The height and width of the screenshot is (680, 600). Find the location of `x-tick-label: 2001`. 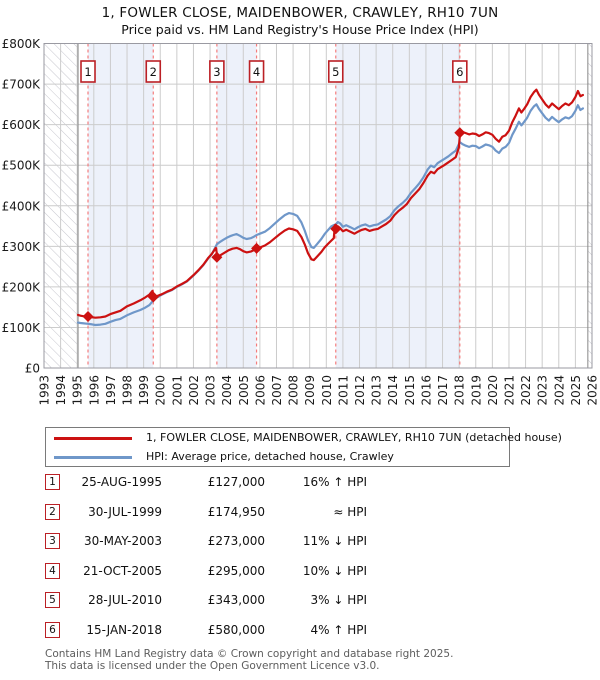

x-tick-label: 2001 is located at coordinates (177, 390).